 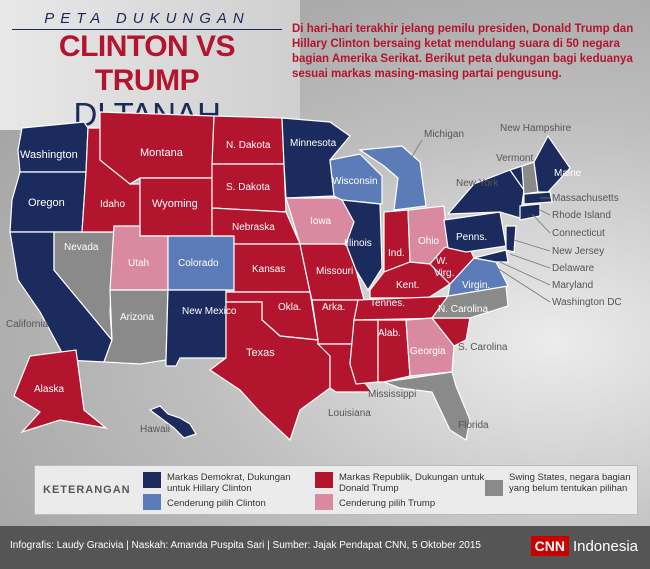 I want to click on label-new-jersey: New Jersey, so click(x=578, y=251).